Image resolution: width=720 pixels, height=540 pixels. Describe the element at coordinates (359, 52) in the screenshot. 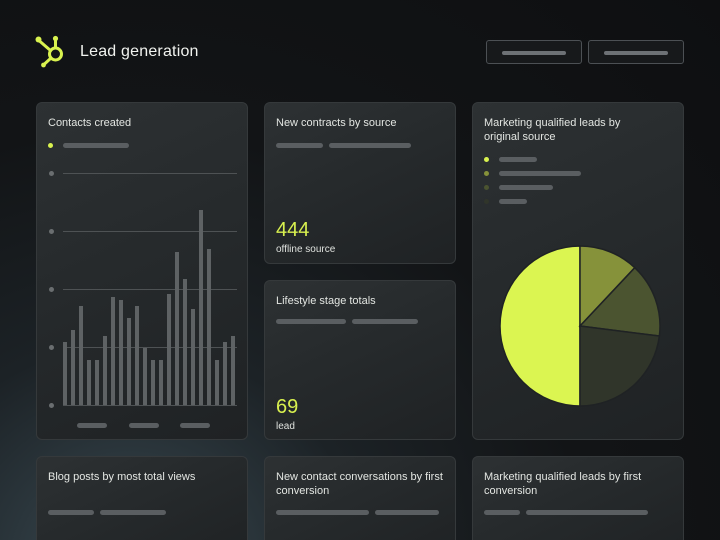

I see `page-header: Lead generation` at that location.